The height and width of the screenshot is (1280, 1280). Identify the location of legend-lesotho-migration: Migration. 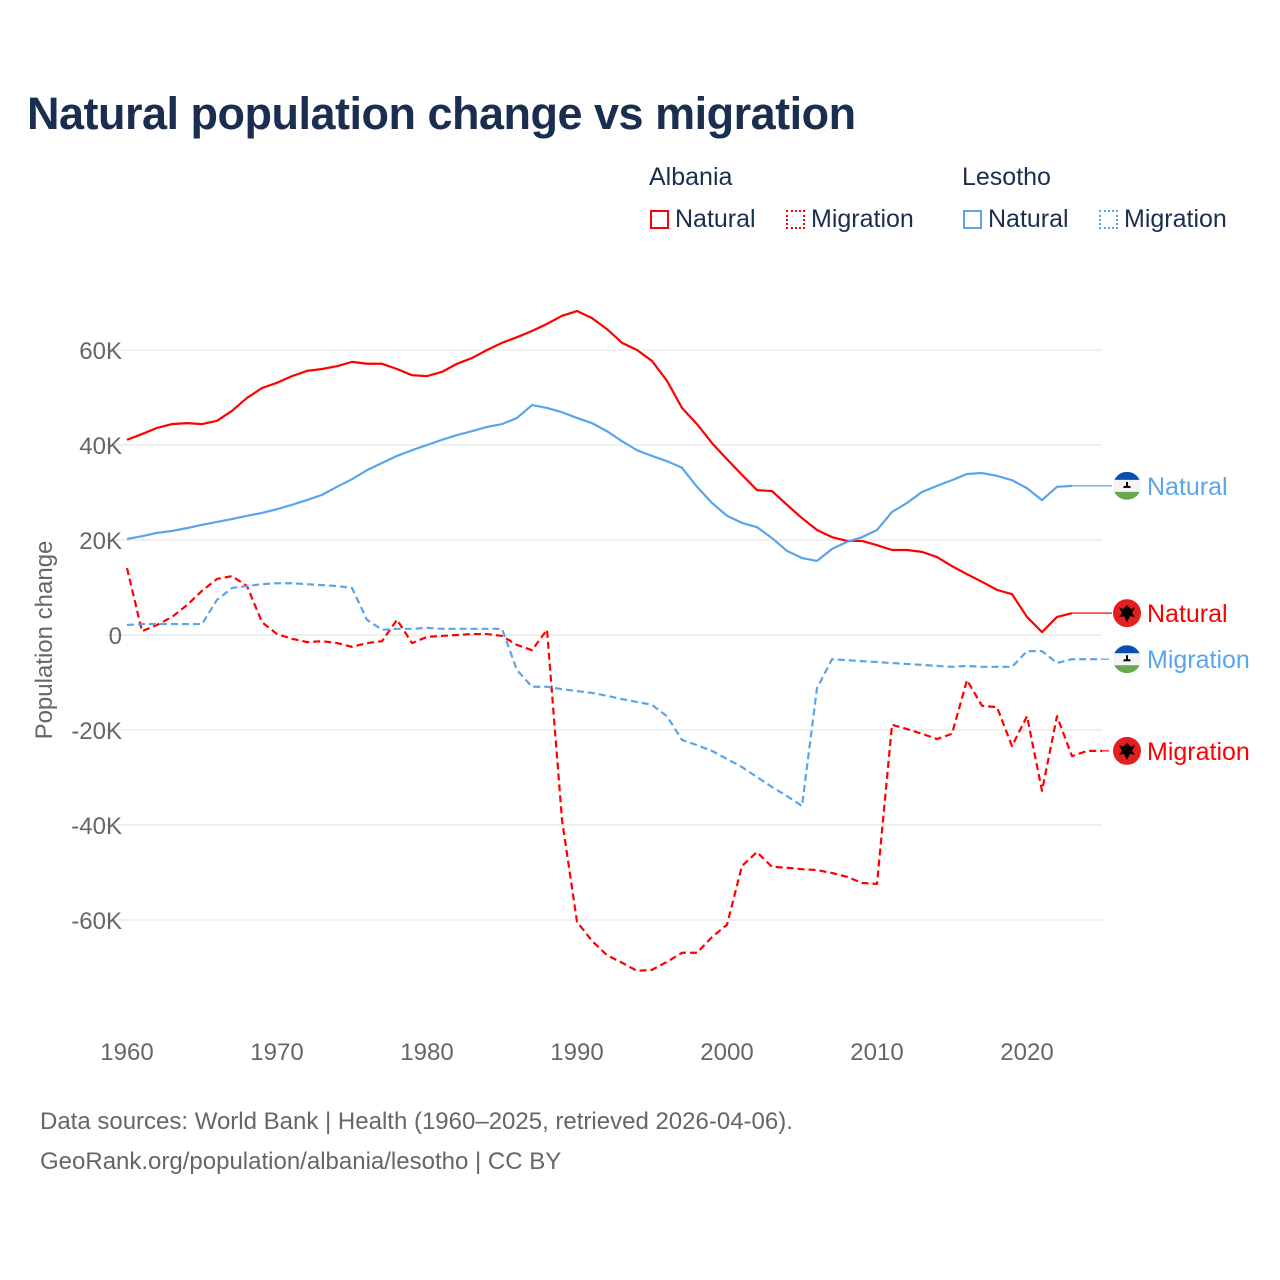
(1163, 219).